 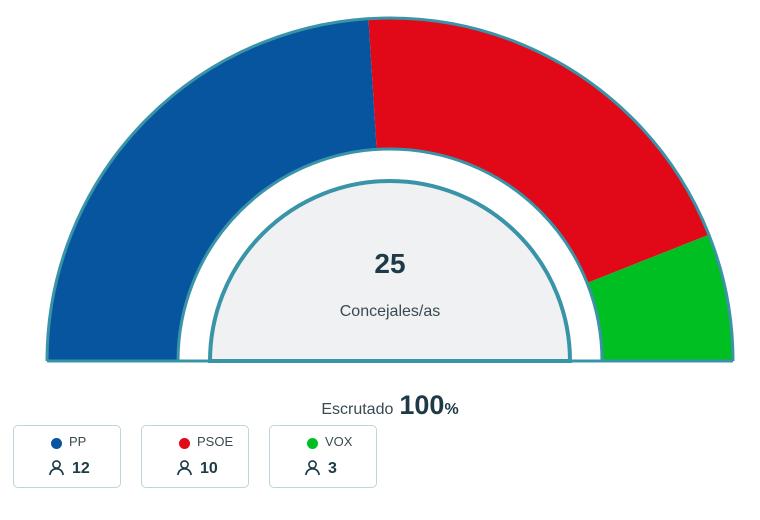 I want to click on total-seats: 25, so click(x=390, y=263).